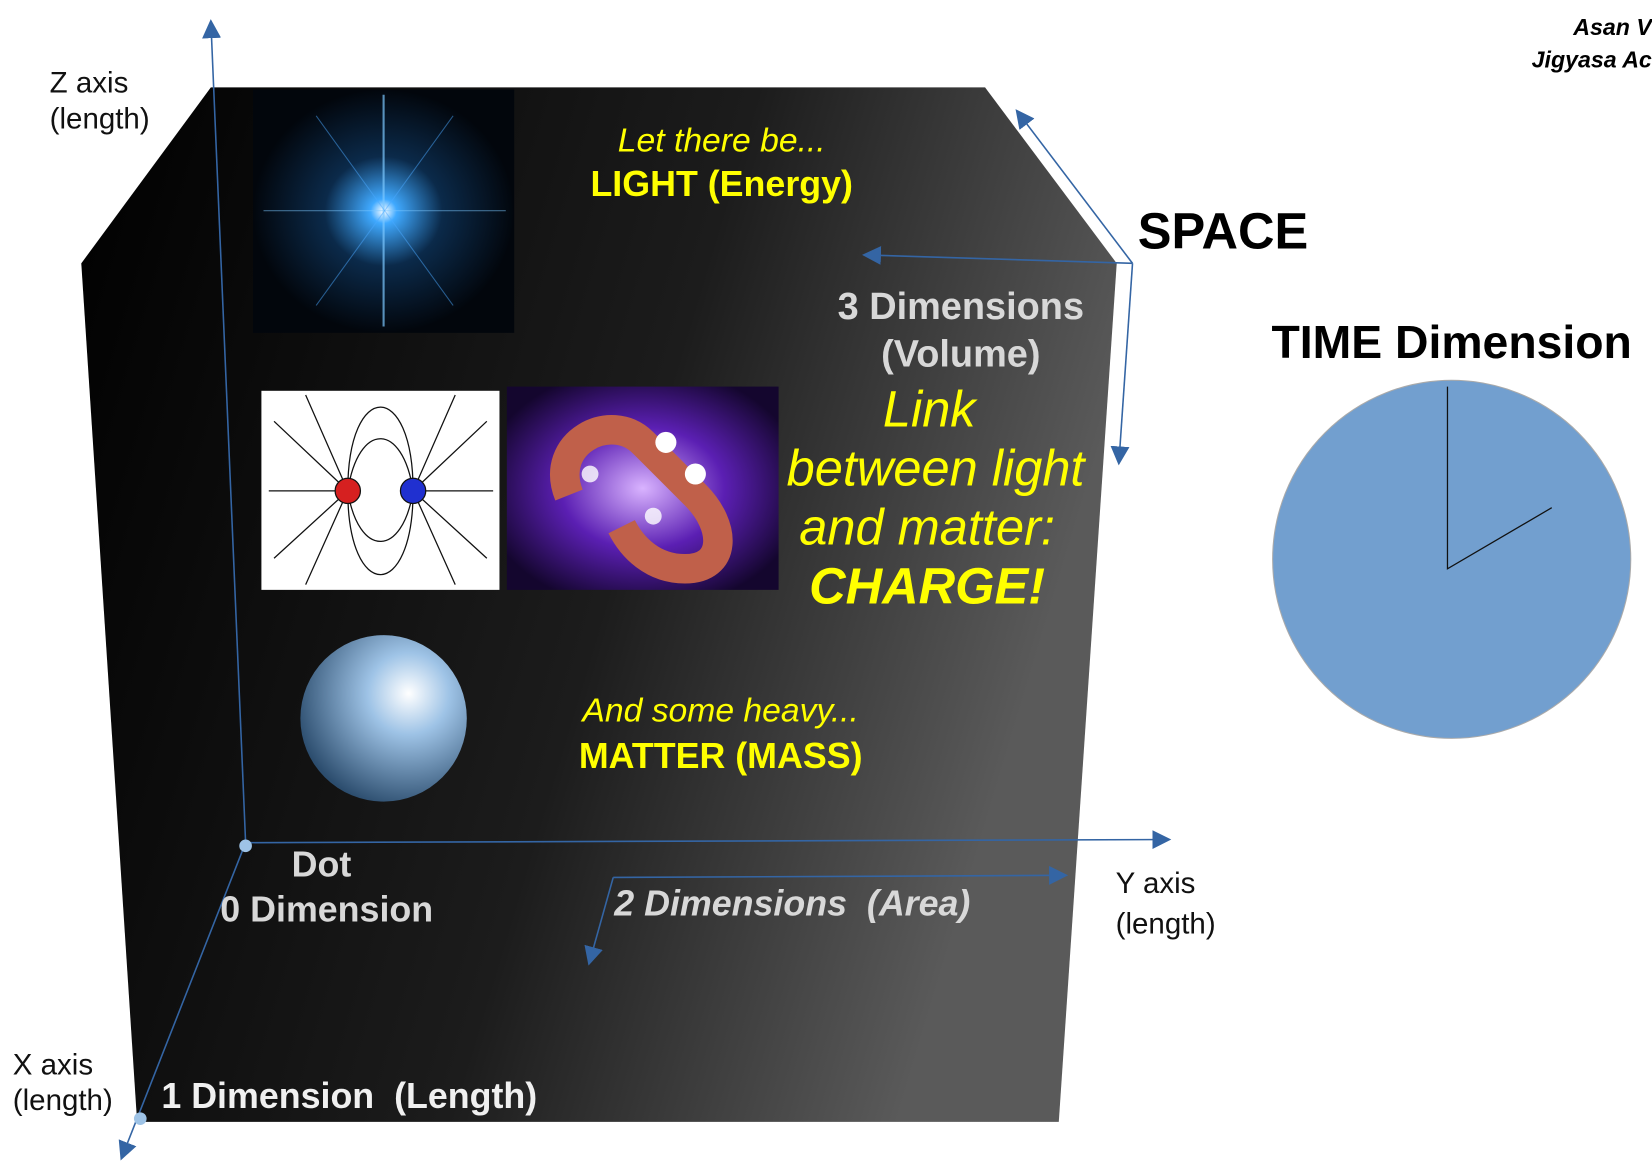 Image resolution: width=1652 pixels, height=1165 pixels. I want to click on dot-label: Dot, so click(322, 864).